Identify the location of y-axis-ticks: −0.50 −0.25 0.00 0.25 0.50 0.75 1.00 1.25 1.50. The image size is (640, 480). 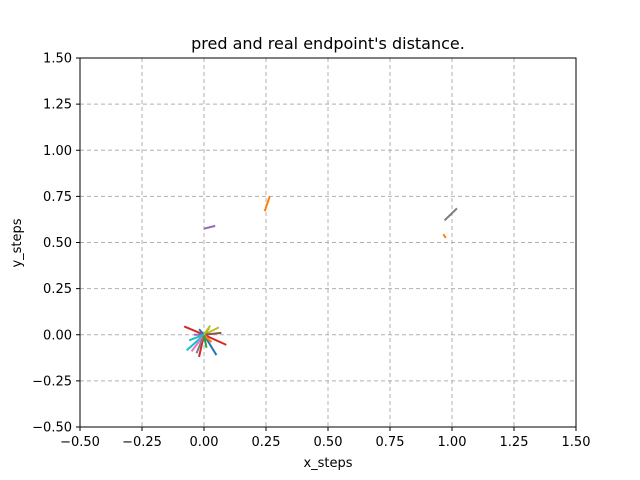
(56, 244).